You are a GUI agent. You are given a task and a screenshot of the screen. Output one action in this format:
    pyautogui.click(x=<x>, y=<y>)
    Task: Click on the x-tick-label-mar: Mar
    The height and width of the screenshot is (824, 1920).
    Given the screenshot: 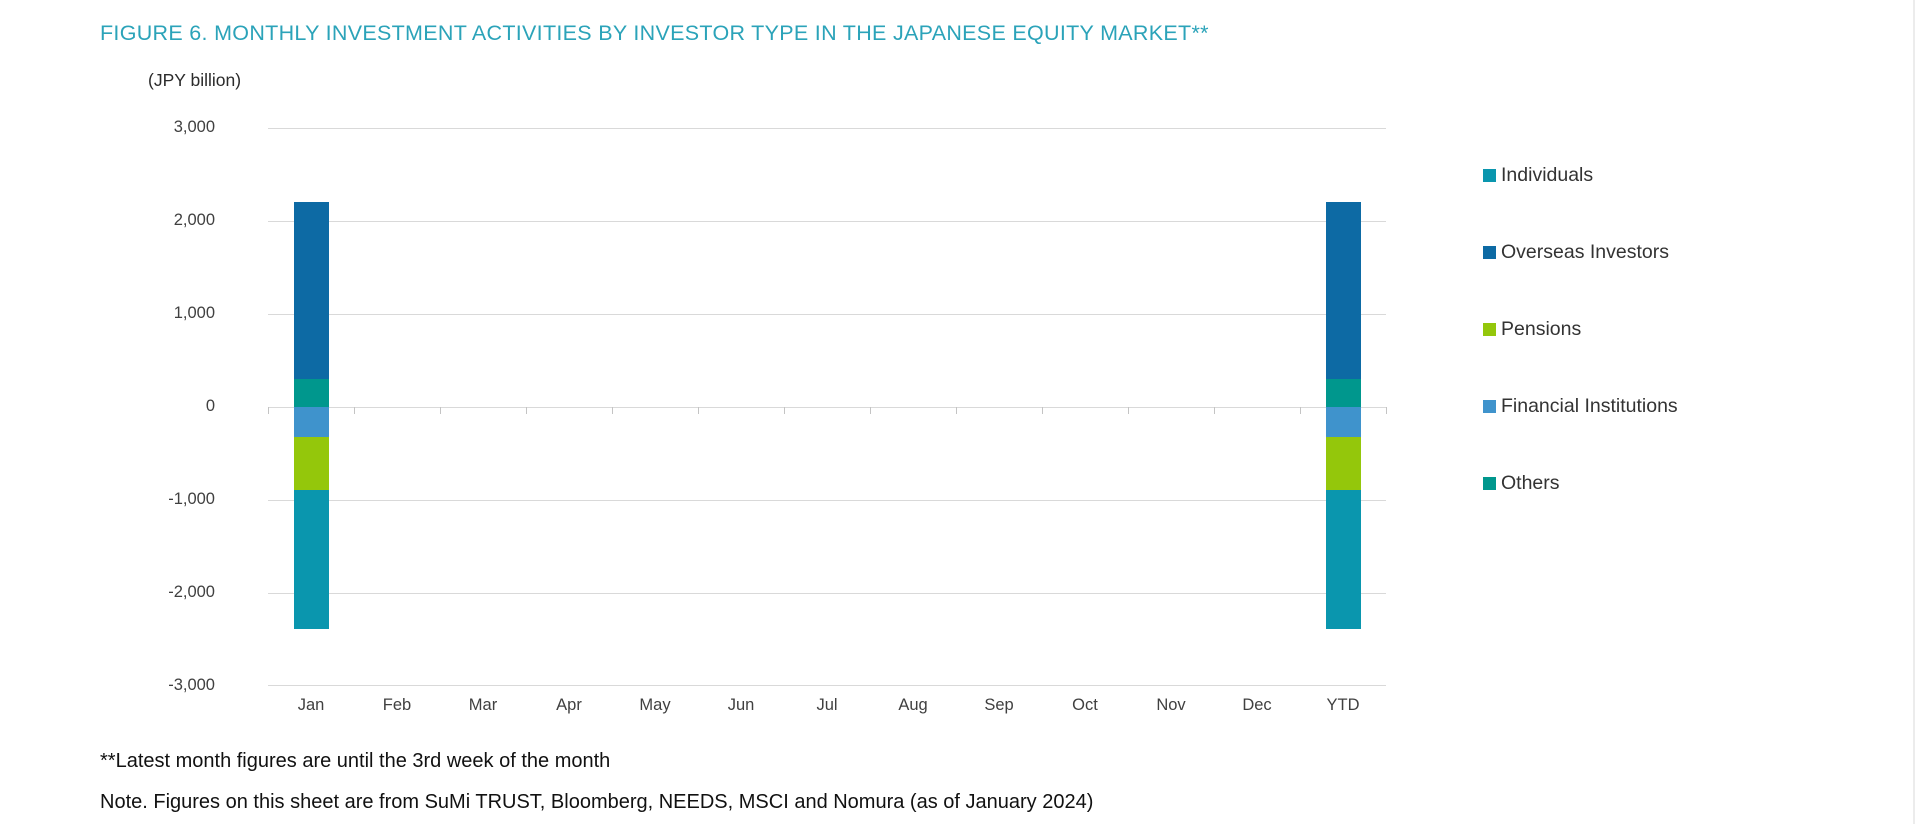 What is the action you would take?
    pyautogui.click(x=483, y=705)
    